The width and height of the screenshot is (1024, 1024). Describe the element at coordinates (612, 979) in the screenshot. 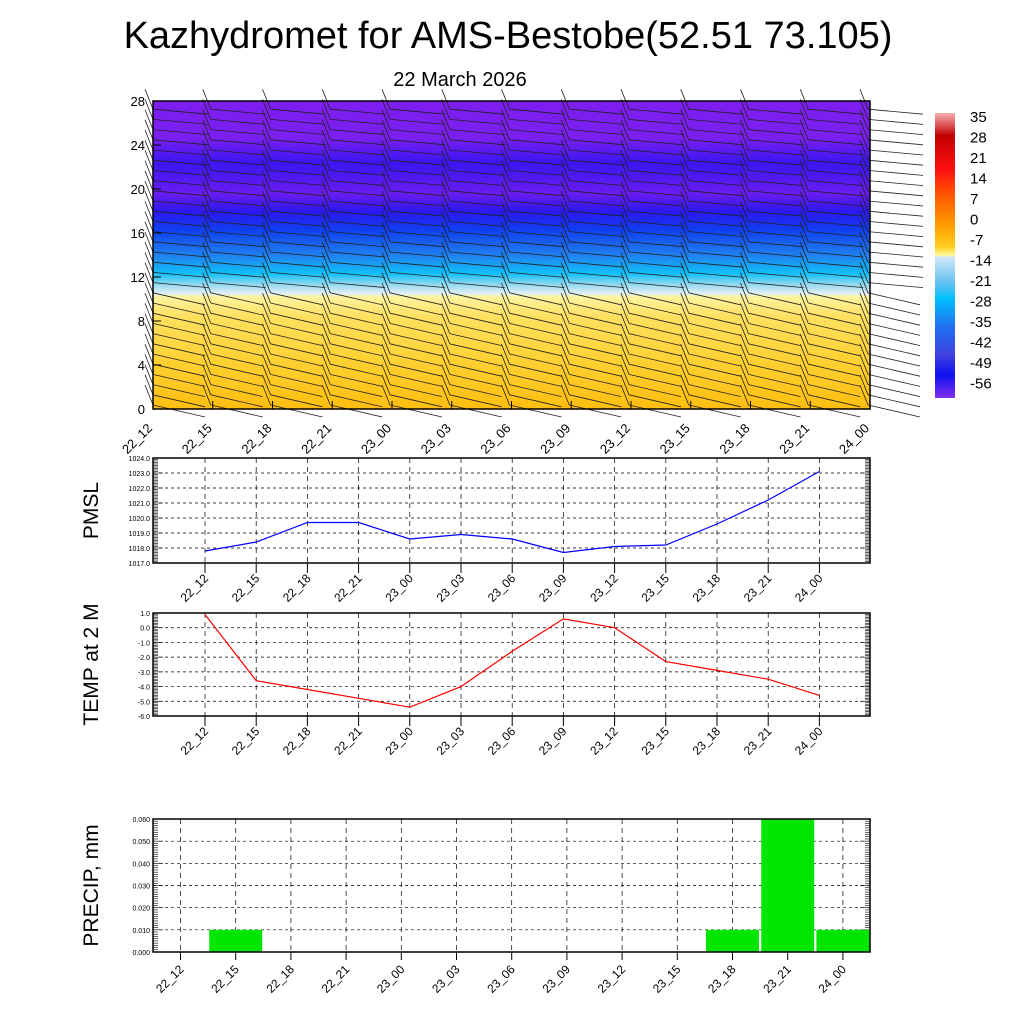

I see `x-tick-label: 23_12` at that location.